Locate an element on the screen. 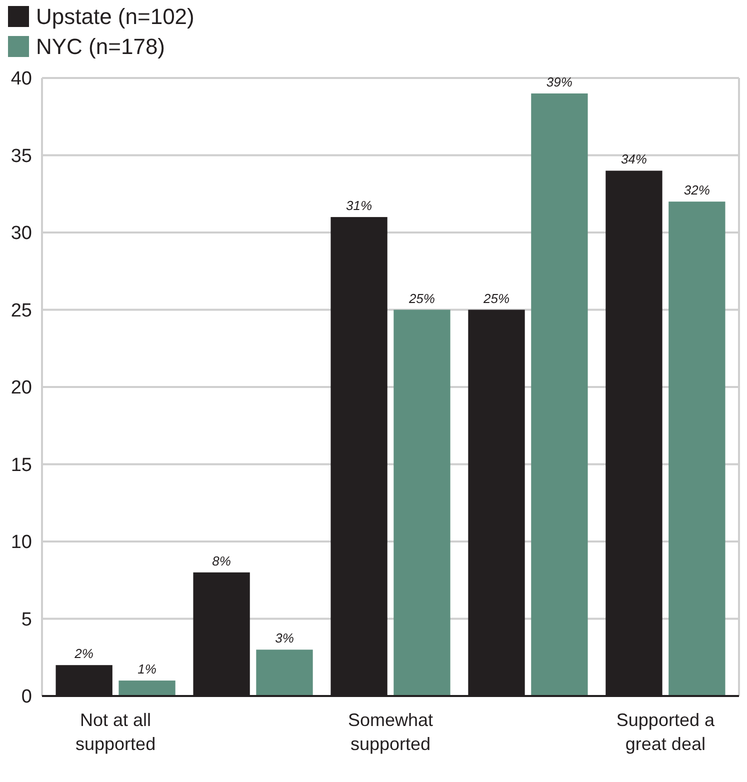  y-tick-label: 5 is located at coordinates (26, 619).